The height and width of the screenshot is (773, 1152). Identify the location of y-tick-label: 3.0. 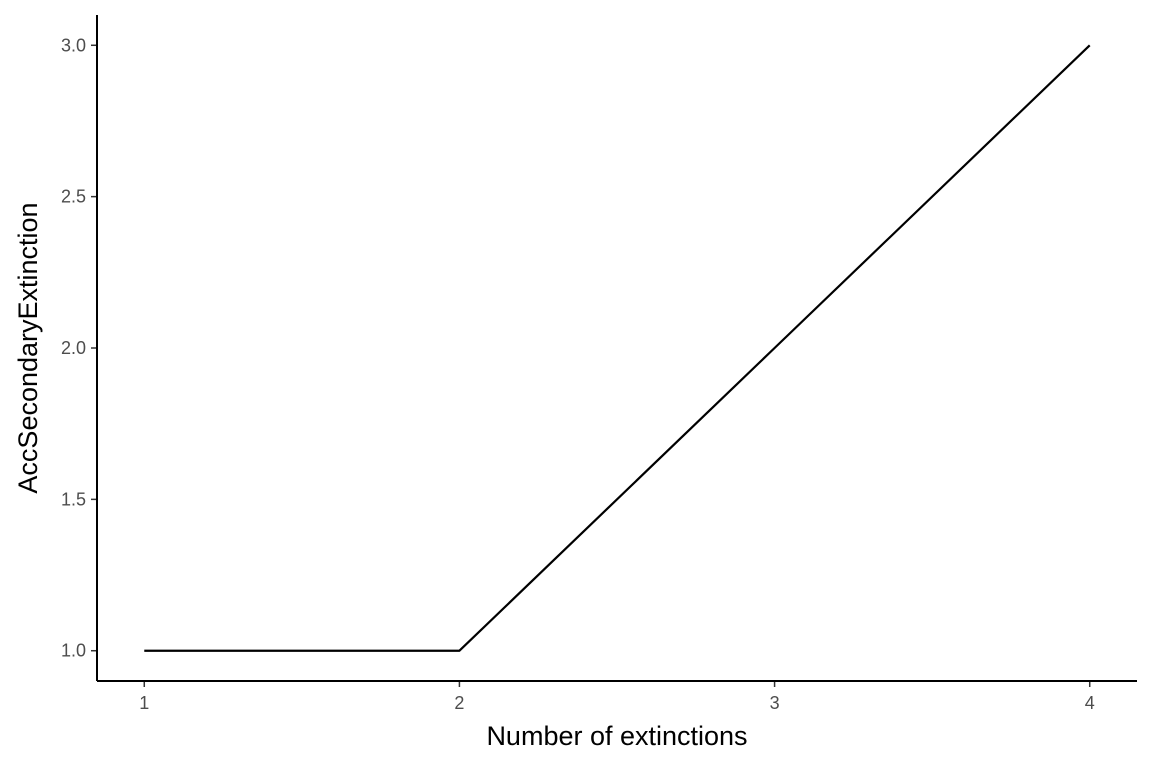
(73, 45).